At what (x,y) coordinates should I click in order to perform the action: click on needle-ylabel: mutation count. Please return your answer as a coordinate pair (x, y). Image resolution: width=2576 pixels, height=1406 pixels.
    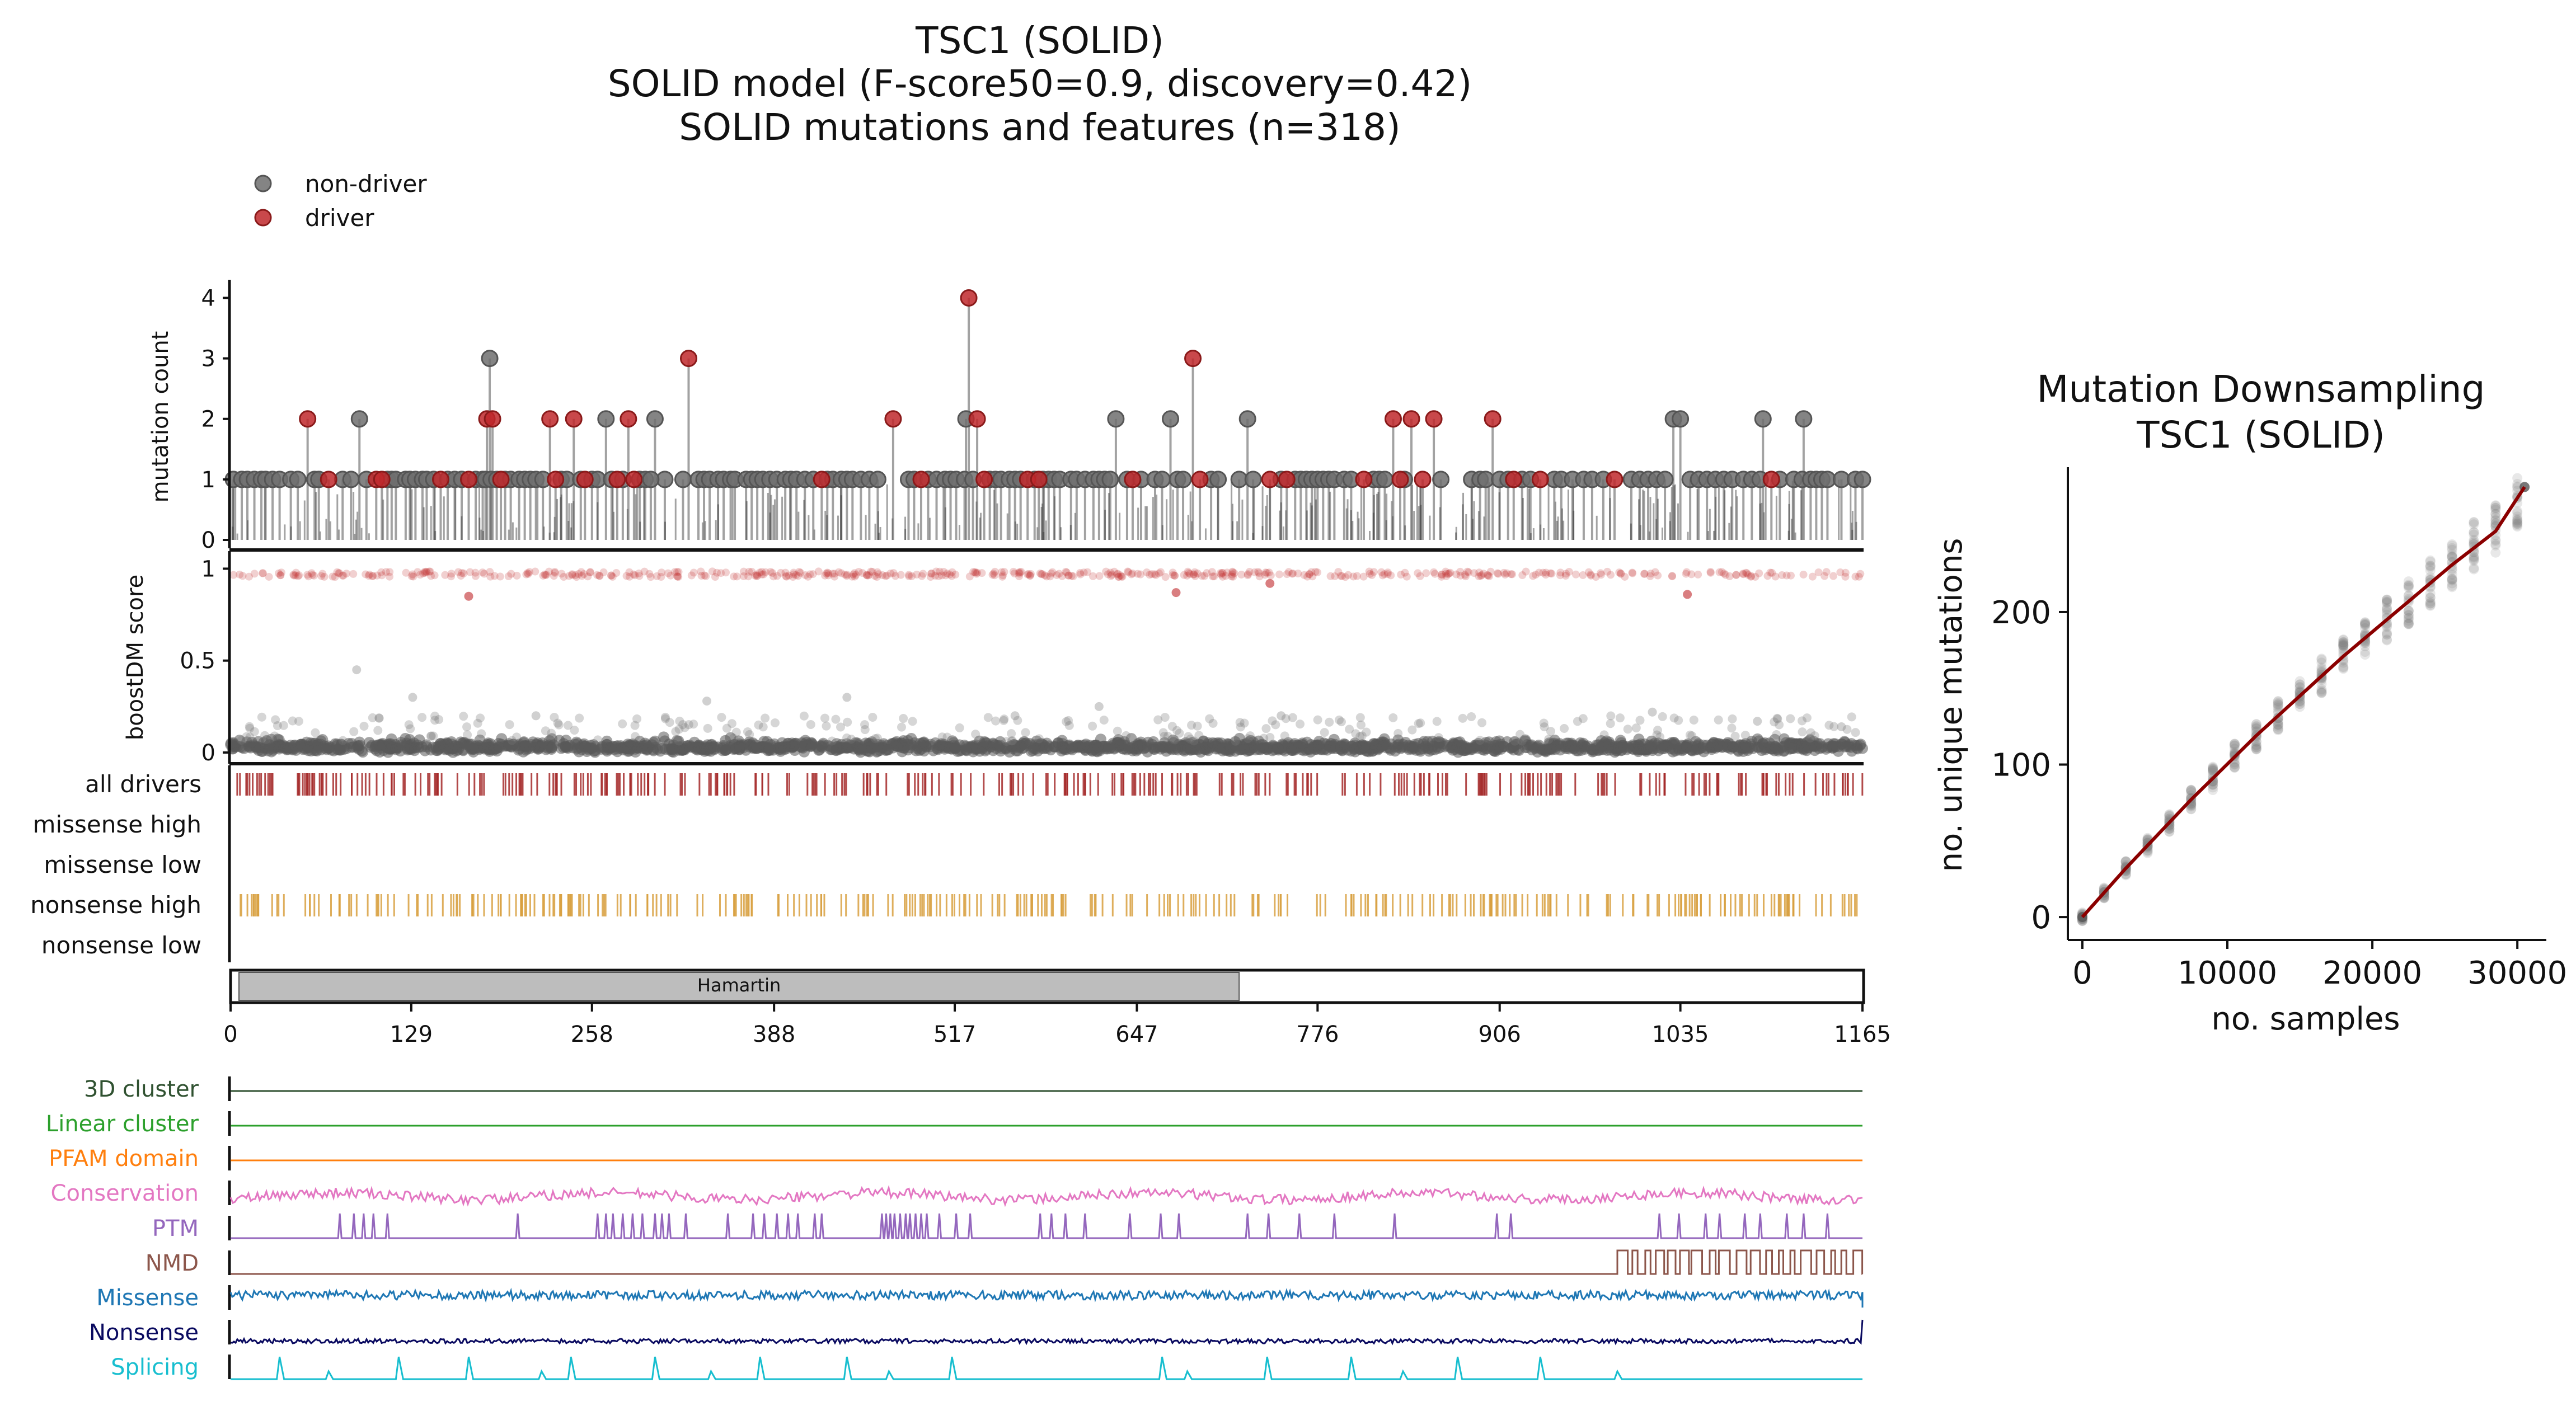
    Looking at the image, I should click on (160, 417).